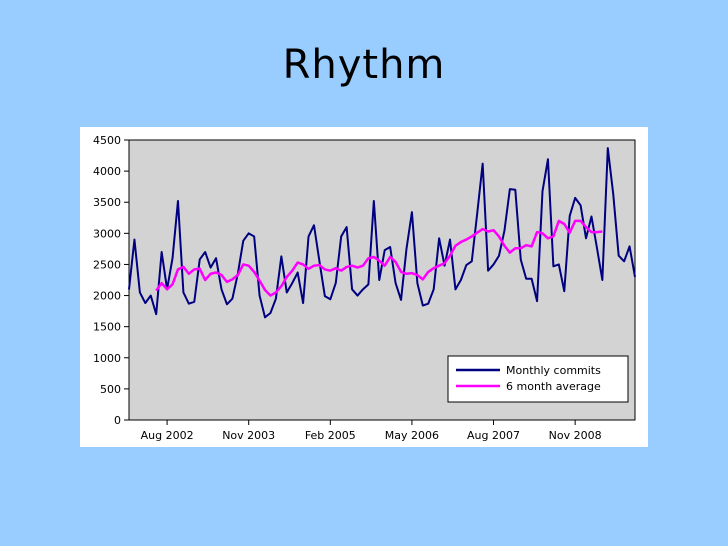 The image size is (728, 546). I want to click on legend-label: 6 month average, so click(553, 386).